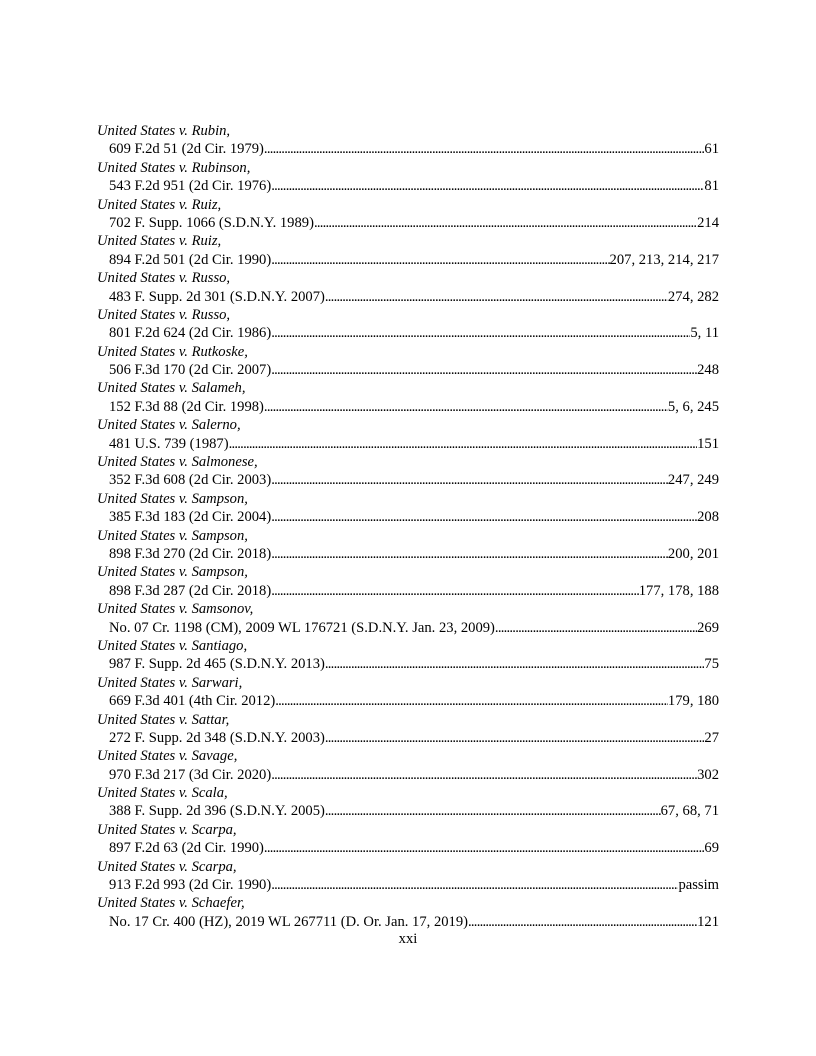 The width and height of the screenshot is (816, 1056). Describe the element at coordinates (172, 351) in the screenshot. I see `case-name: United States v. Rutkoske,` at that location.